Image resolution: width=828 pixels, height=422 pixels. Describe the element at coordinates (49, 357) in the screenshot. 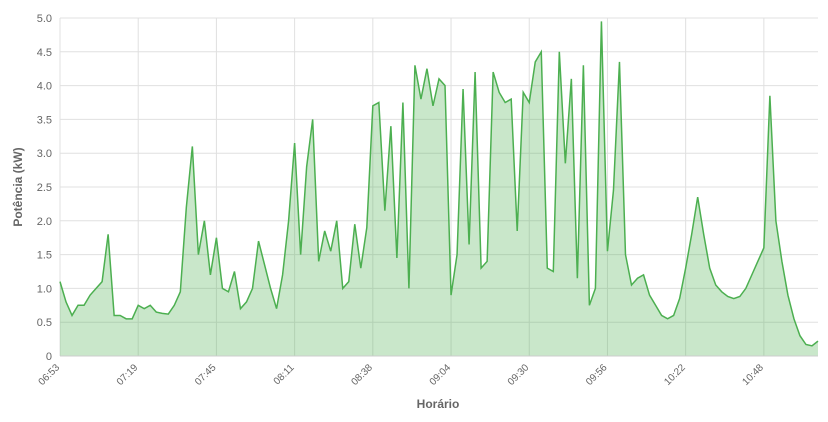

I see `y-tick-label: 0` at that location.